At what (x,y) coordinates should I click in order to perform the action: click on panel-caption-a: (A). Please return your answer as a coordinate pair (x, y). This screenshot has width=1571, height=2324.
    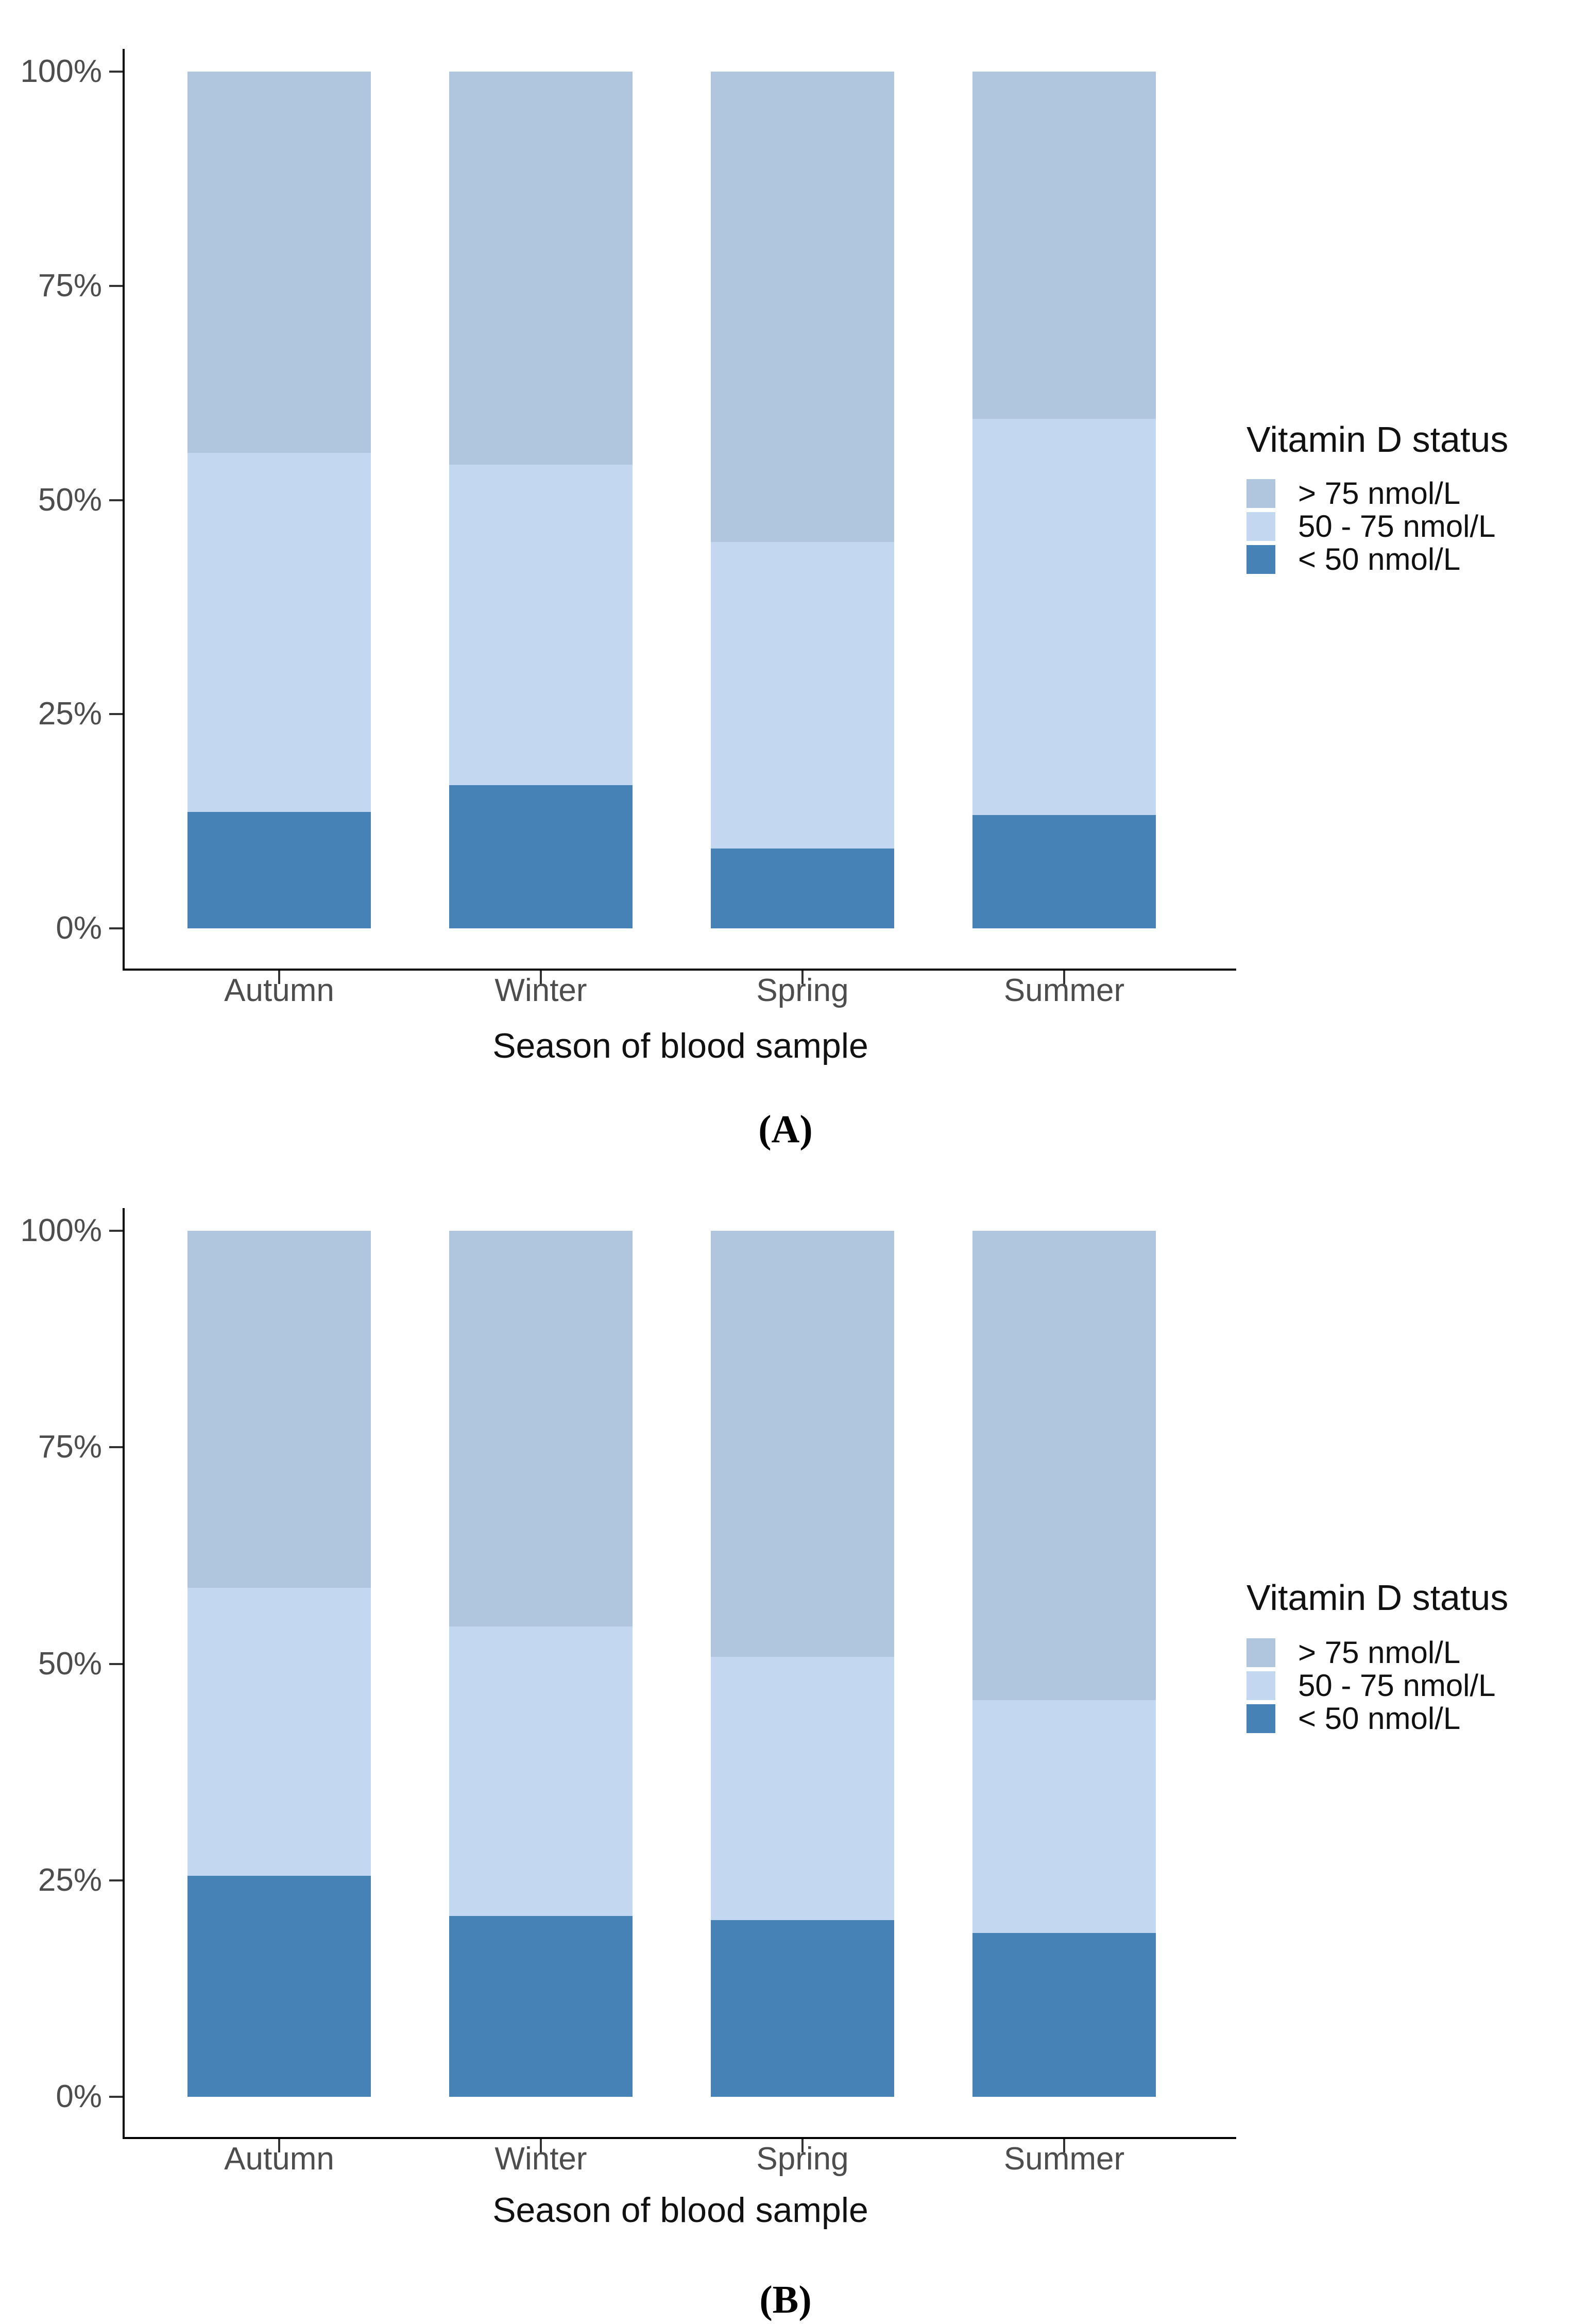
    Looking at the image, I should click on (785, 1129).